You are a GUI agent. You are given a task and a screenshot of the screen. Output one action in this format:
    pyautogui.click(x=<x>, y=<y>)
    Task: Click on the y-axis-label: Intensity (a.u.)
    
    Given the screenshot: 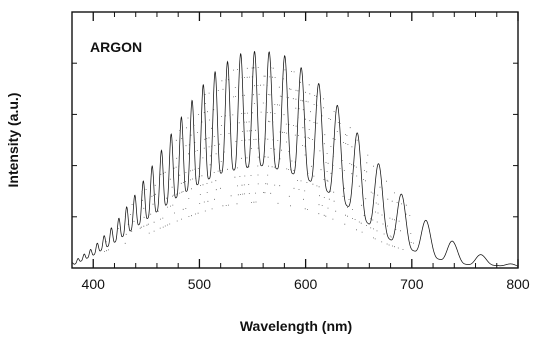 What is the action you would take?
    pyautogui.click(x=13, y=140)
    